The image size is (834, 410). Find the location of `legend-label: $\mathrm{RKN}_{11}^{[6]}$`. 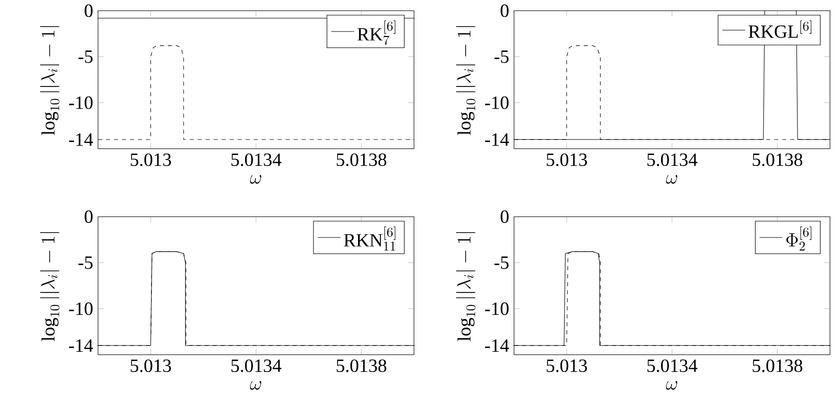

legend-label: $\mathrm{RKN}_{11}^{[6]}$ is located at coordinates (370, 238).